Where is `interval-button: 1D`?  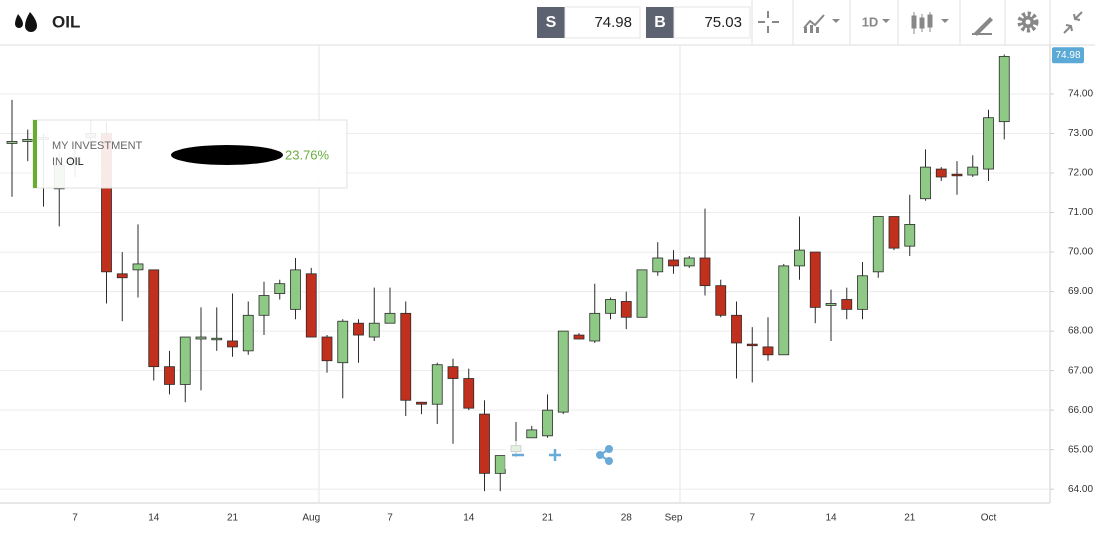
interval-button: 1D is located at coordinates (870, 21).